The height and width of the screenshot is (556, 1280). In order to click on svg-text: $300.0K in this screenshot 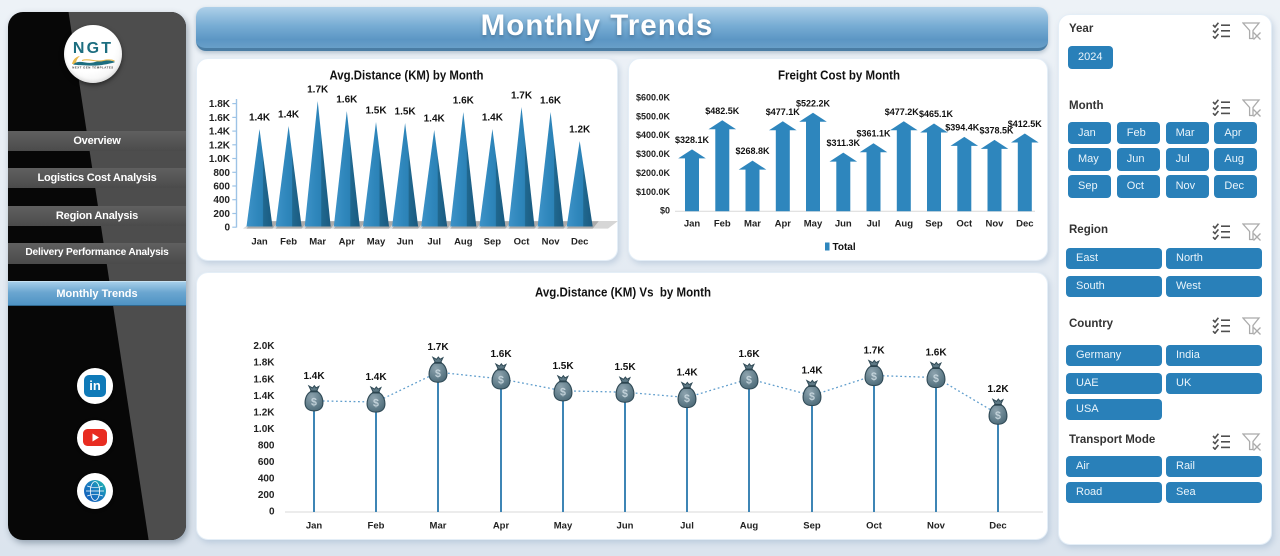, I will do `click(653, 154)`.